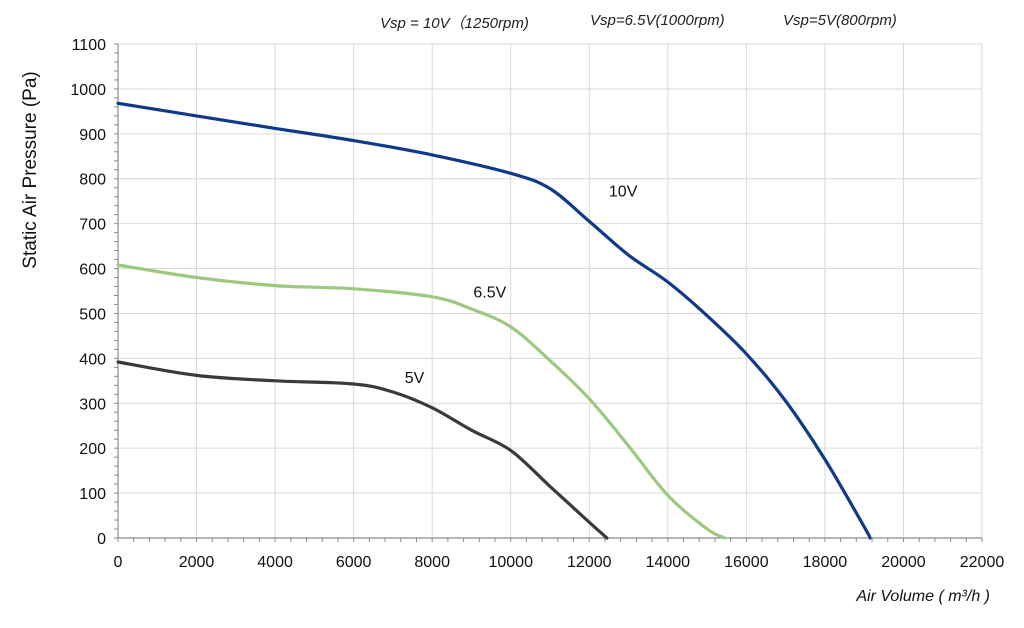 This screenshot has width=1024, height=628. Describe the element at coordinates (92, 404) in the screenshot. I see `y-tick-label: 300` at that location.